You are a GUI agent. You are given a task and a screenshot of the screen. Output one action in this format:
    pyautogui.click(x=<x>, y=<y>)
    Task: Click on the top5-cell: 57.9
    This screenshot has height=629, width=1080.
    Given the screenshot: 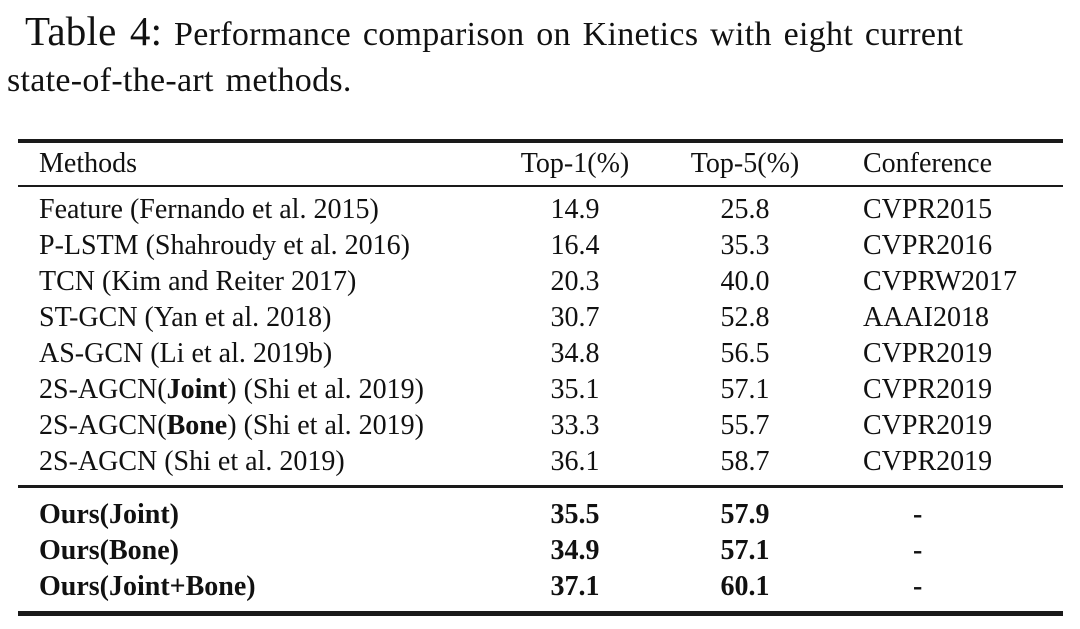 What is the action you would take?
    pyautogui.click(x=745, y=514)
    